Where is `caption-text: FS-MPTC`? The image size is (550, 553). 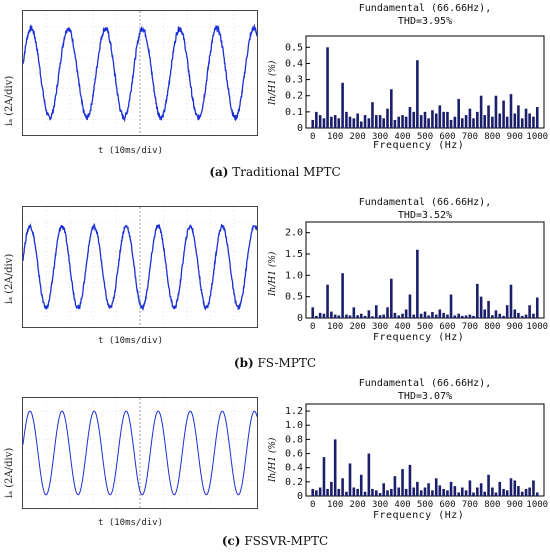 caption-text: FS-MPTC is located at coordinates (287, 363).